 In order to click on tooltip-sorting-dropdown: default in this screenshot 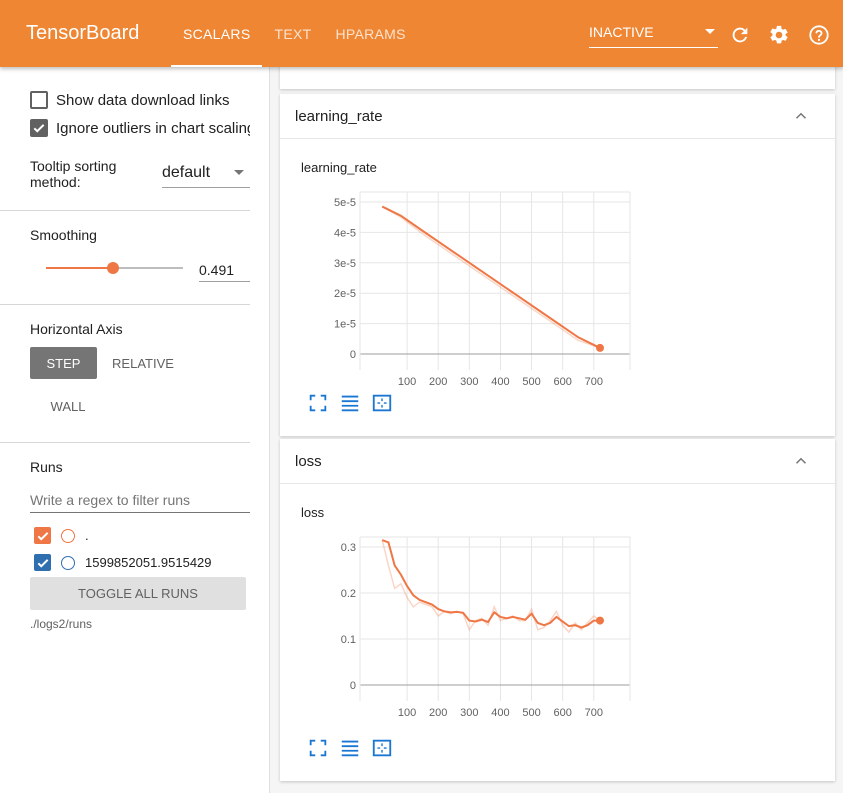, I will do `click(206, 175)`.